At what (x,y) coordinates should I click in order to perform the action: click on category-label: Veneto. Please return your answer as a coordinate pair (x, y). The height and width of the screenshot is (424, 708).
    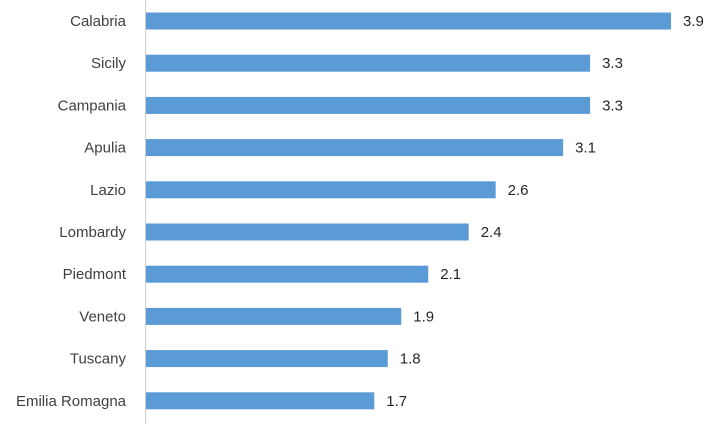
    Looking at the image, I should click on (102, 316).